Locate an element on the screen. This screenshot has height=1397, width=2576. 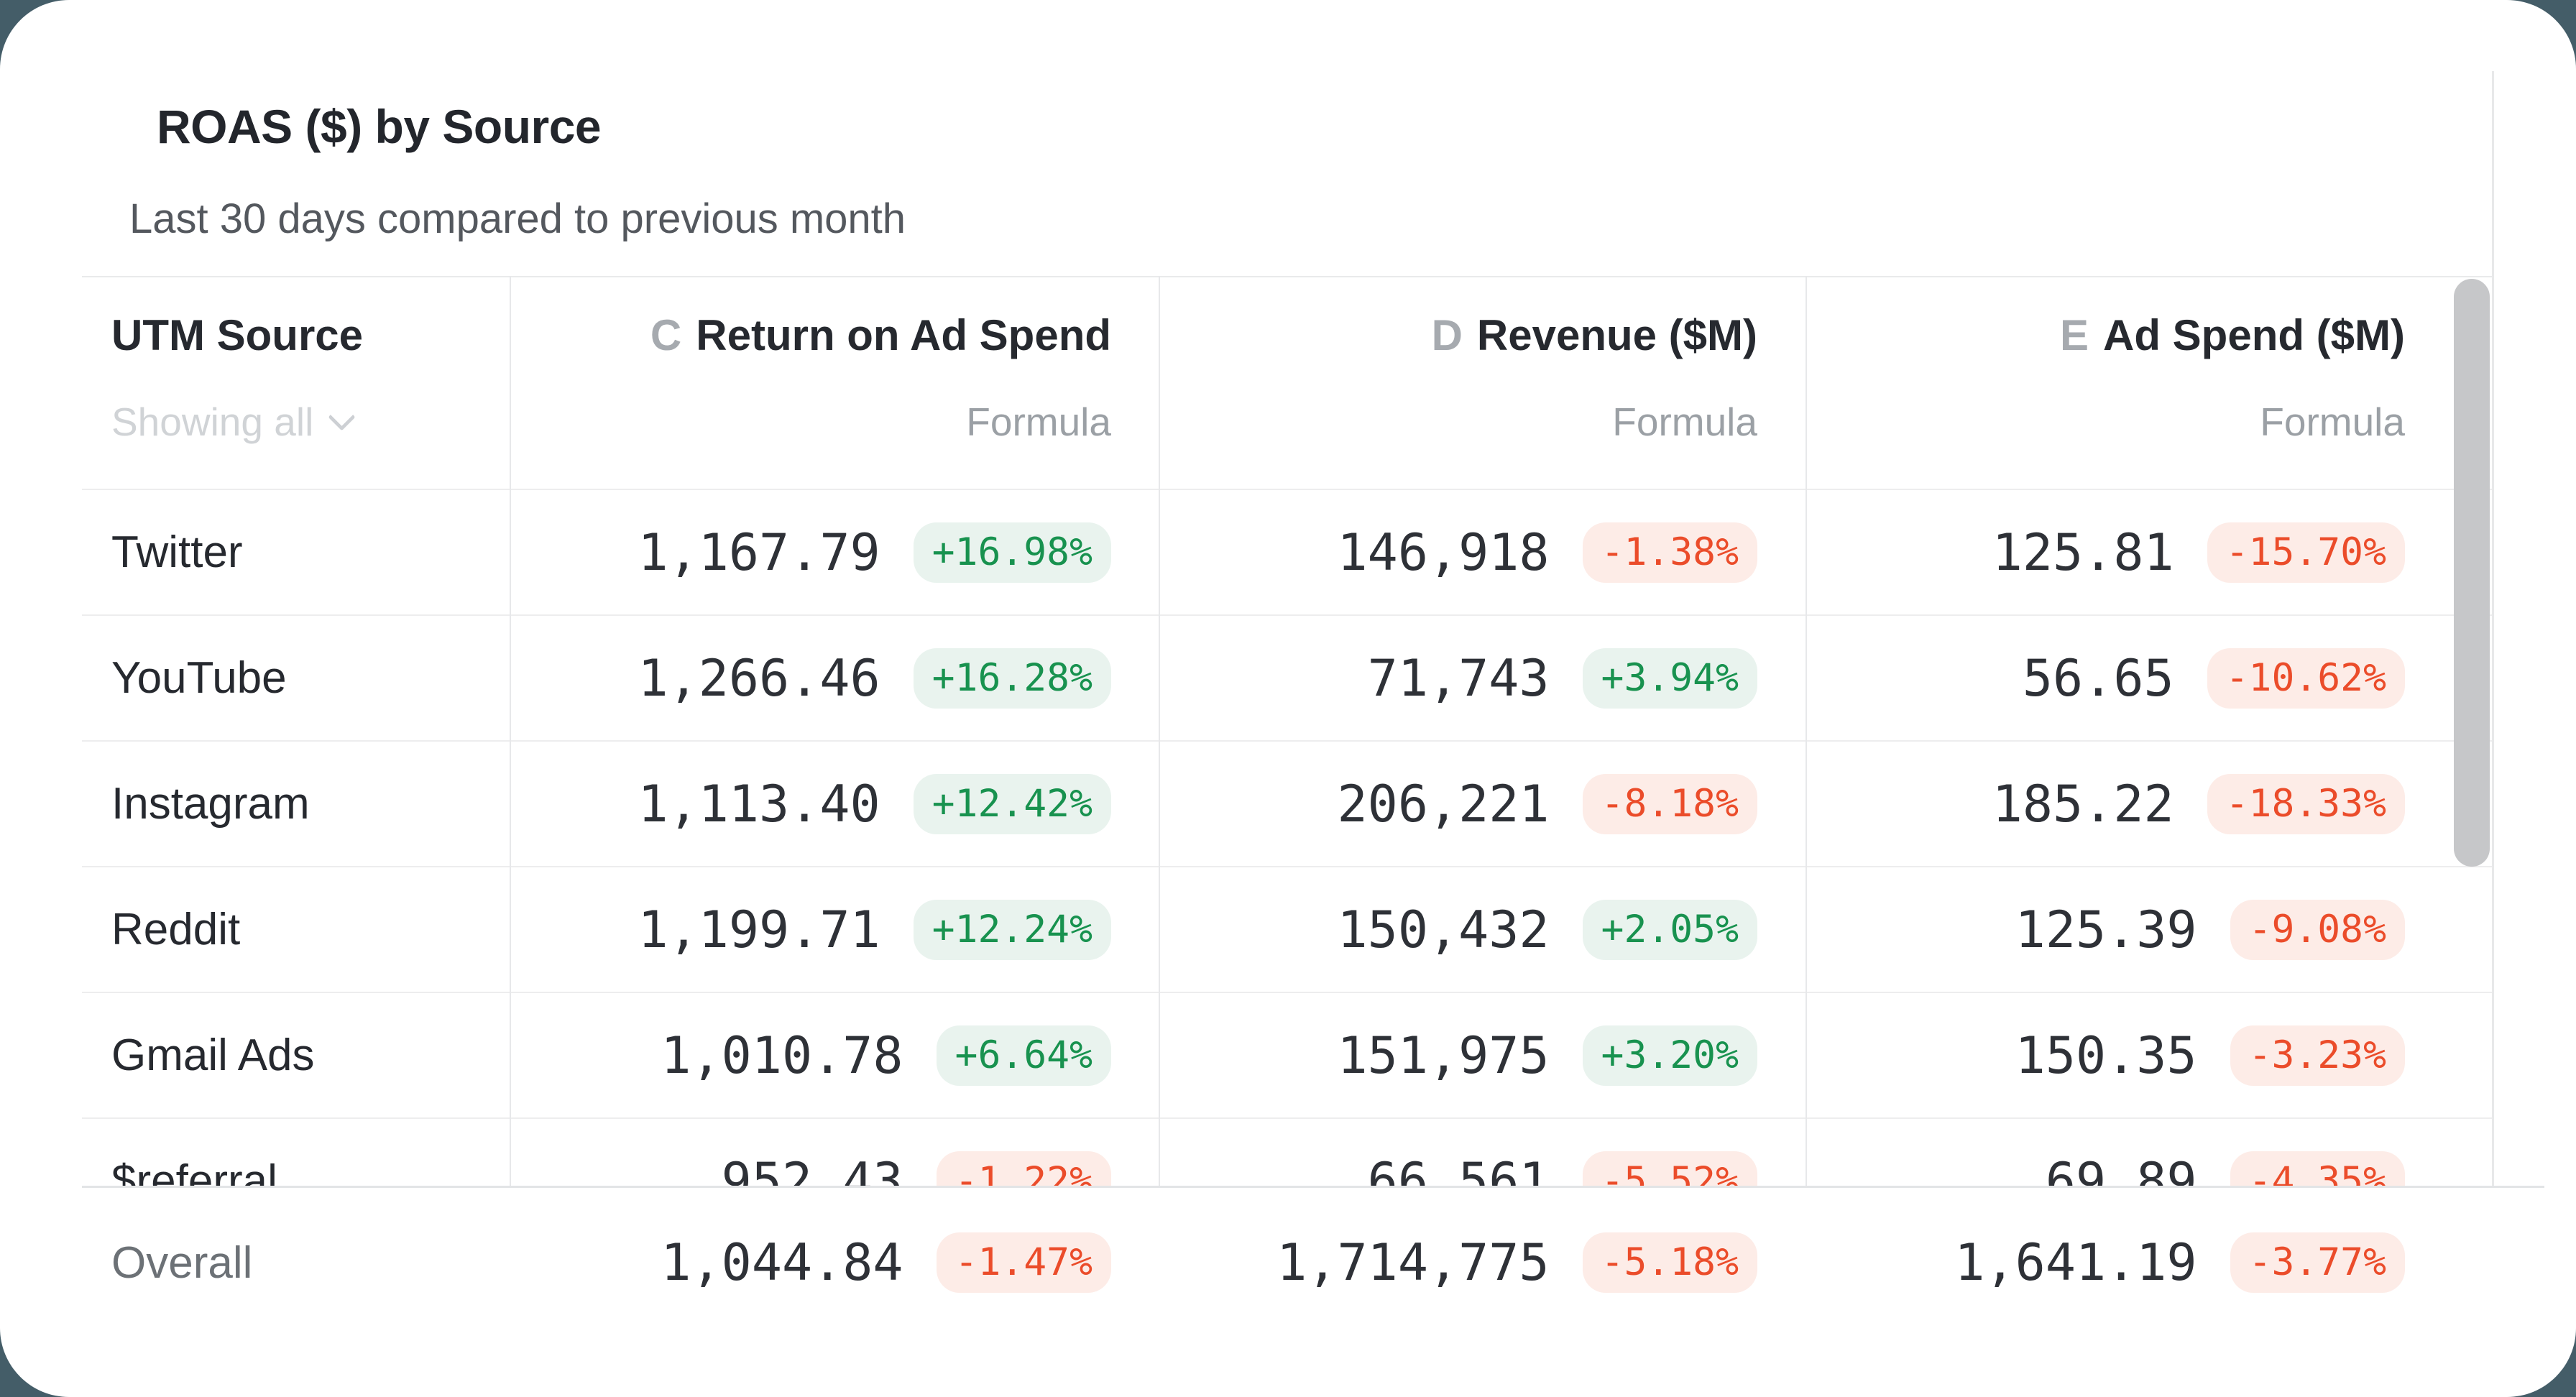
change-badge: -1.38% is located at coordinates (1669, 552).